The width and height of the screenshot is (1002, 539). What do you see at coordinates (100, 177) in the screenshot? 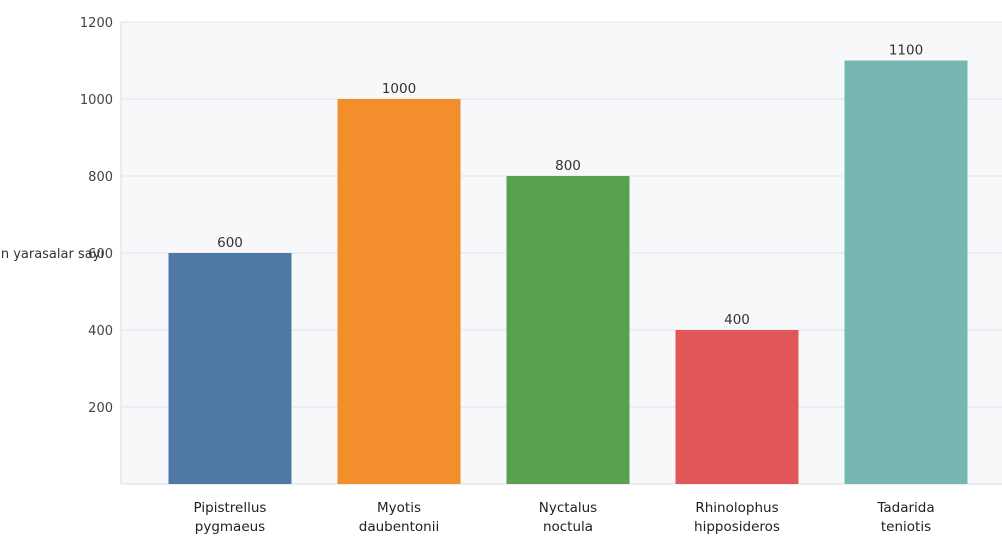
I see `y-tick-label: 800` at bounding box center [100, 177].